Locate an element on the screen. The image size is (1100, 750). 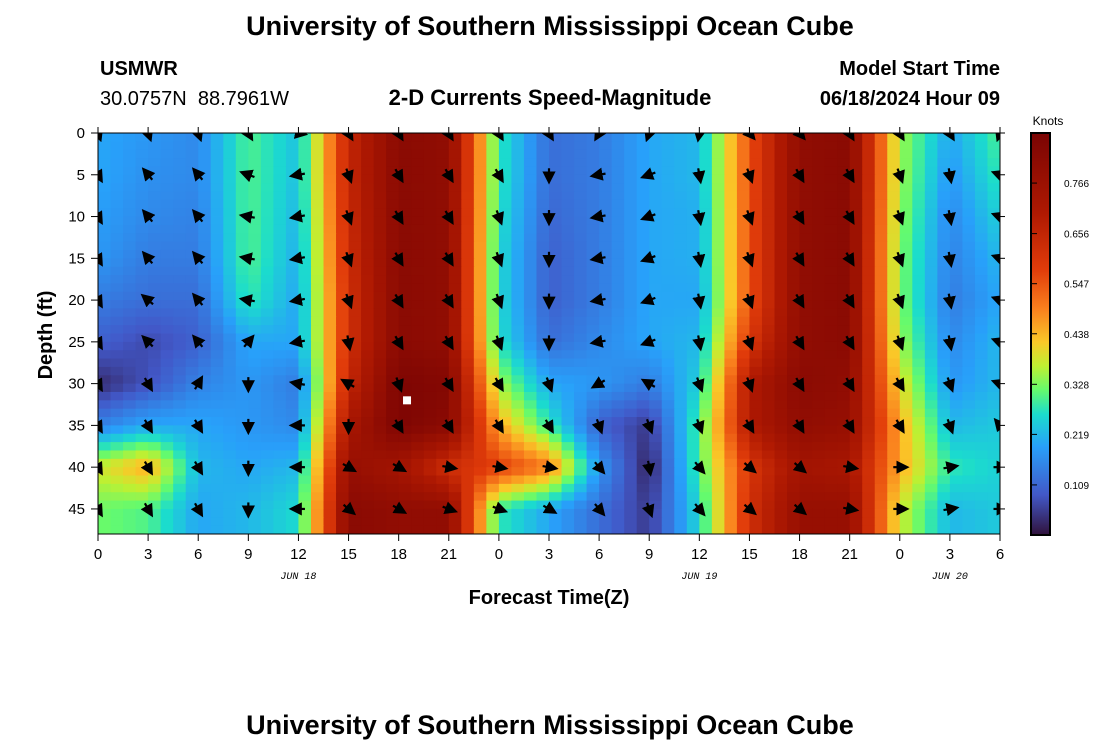
x-tick-label: 6 is located at coordinates (198, 554).